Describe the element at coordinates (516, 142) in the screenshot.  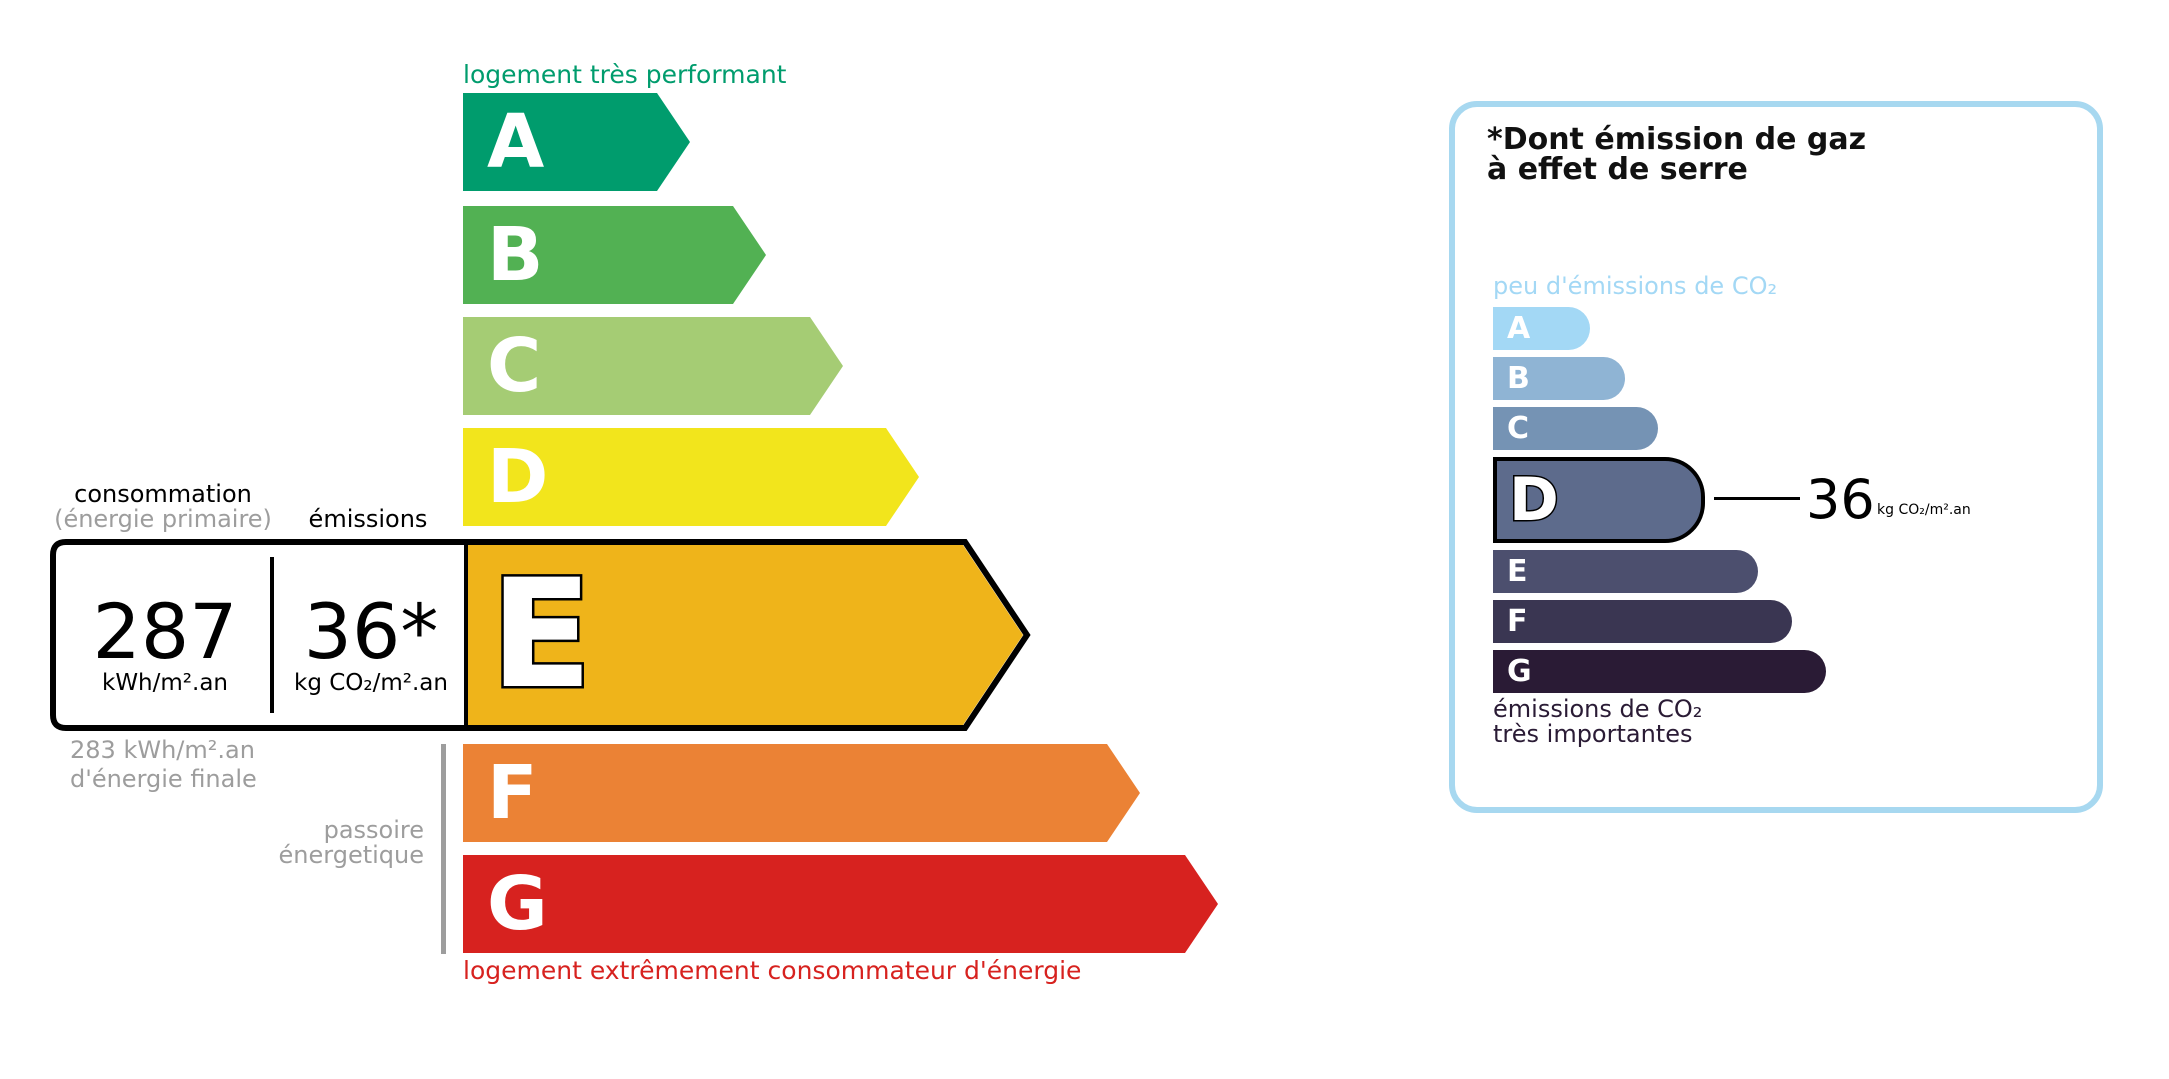
I see `dpe-letter-a: A` at that location.